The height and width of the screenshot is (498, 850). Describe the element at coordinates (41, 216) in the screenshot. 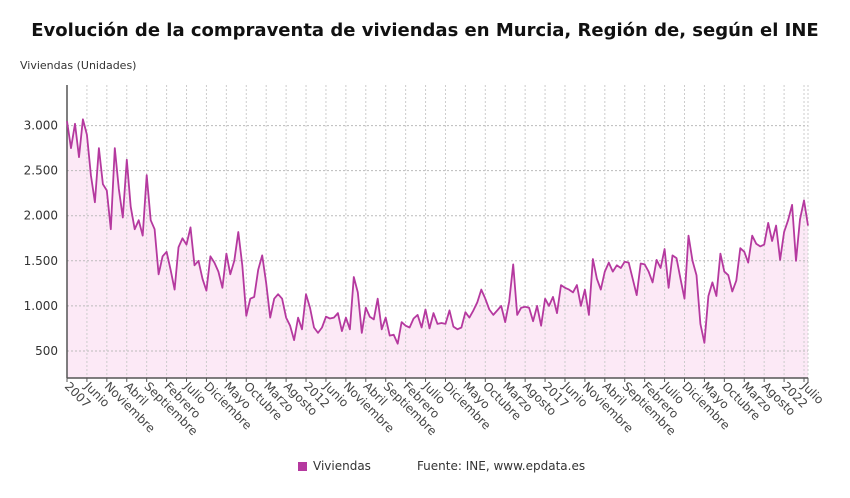

I see `y-tick-label: 2.000` at that location.